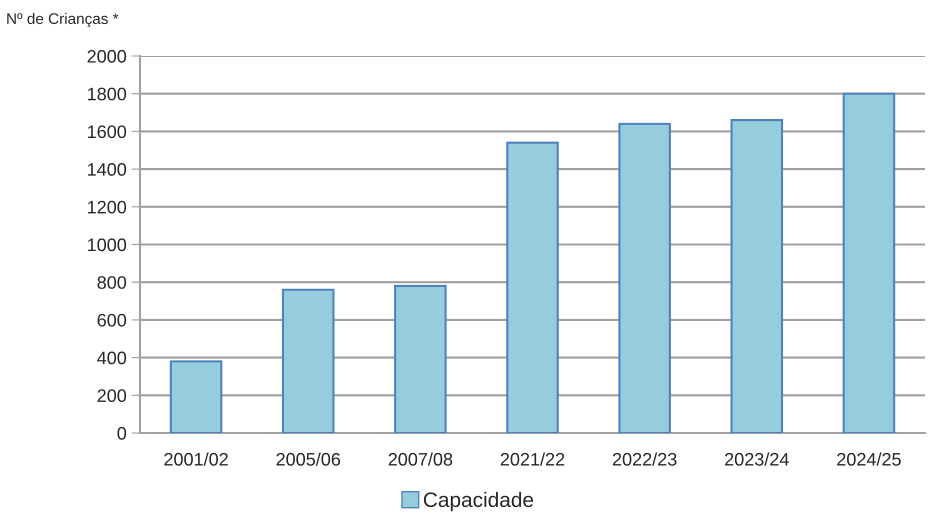  Describe the element at coordinates (62, 20) in the screenshot. I see `y-axis-title: Nº de Crianças *` at that location.